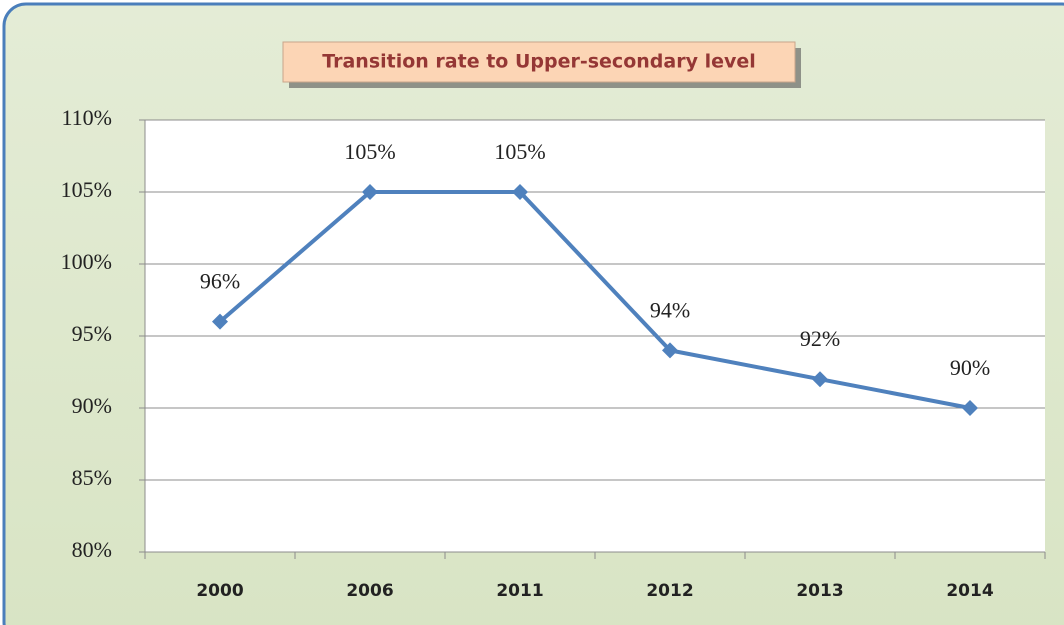  What do you see at coordinates (519, 591) in the screenshot?
I see `x-tick-label: 2011` at bounding box center [519, 591].